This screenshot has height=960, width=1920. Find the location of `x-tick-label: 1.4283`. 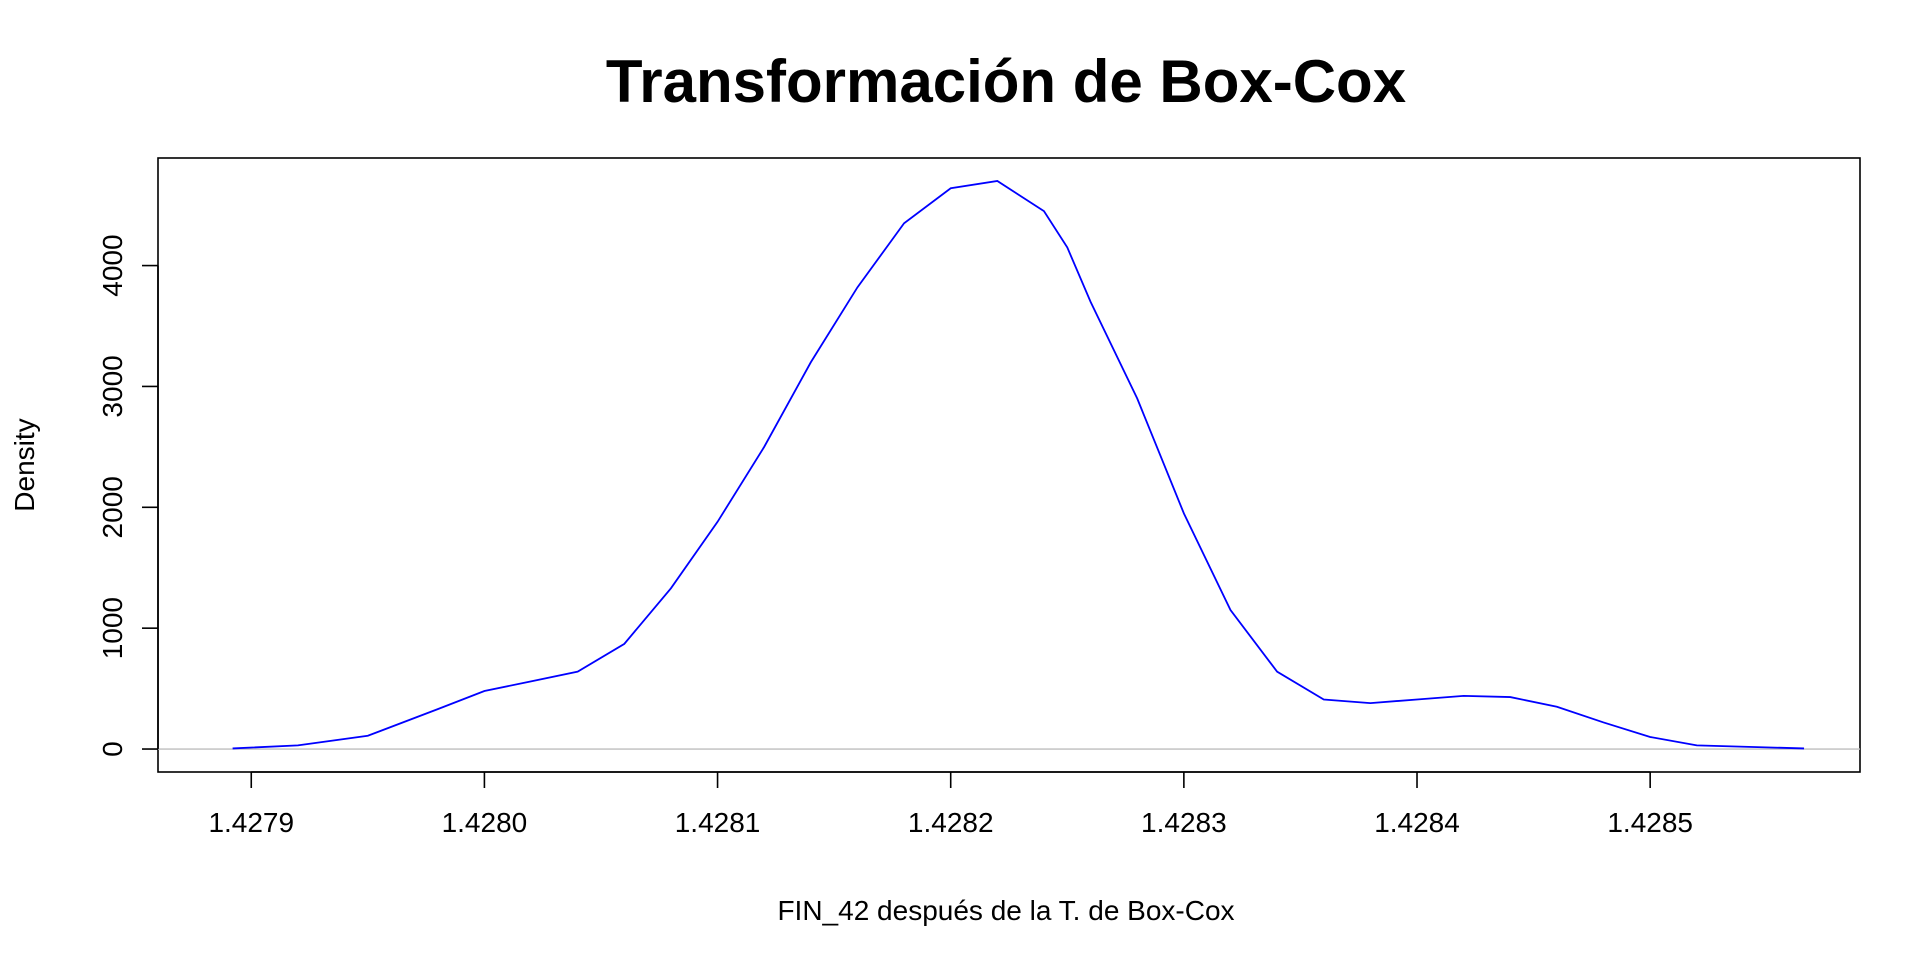

x-tick-label: 1.4283 is located at coordinates (1184, 822).